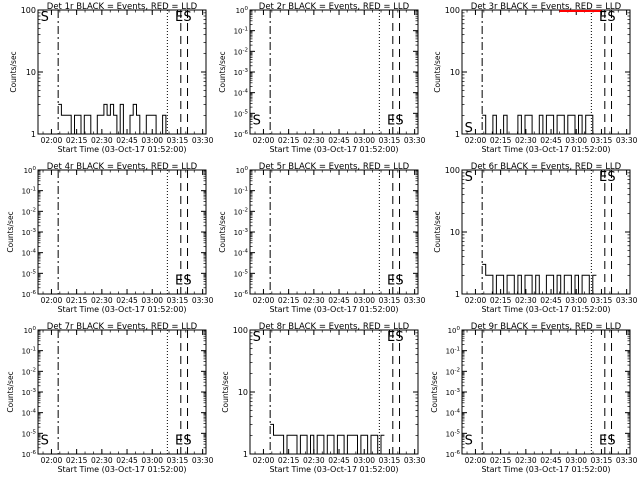 The image size is (640, 480). I want to click on panel-title: Det 3r BLACK = Events, RED = LLD, so click(546, 7).